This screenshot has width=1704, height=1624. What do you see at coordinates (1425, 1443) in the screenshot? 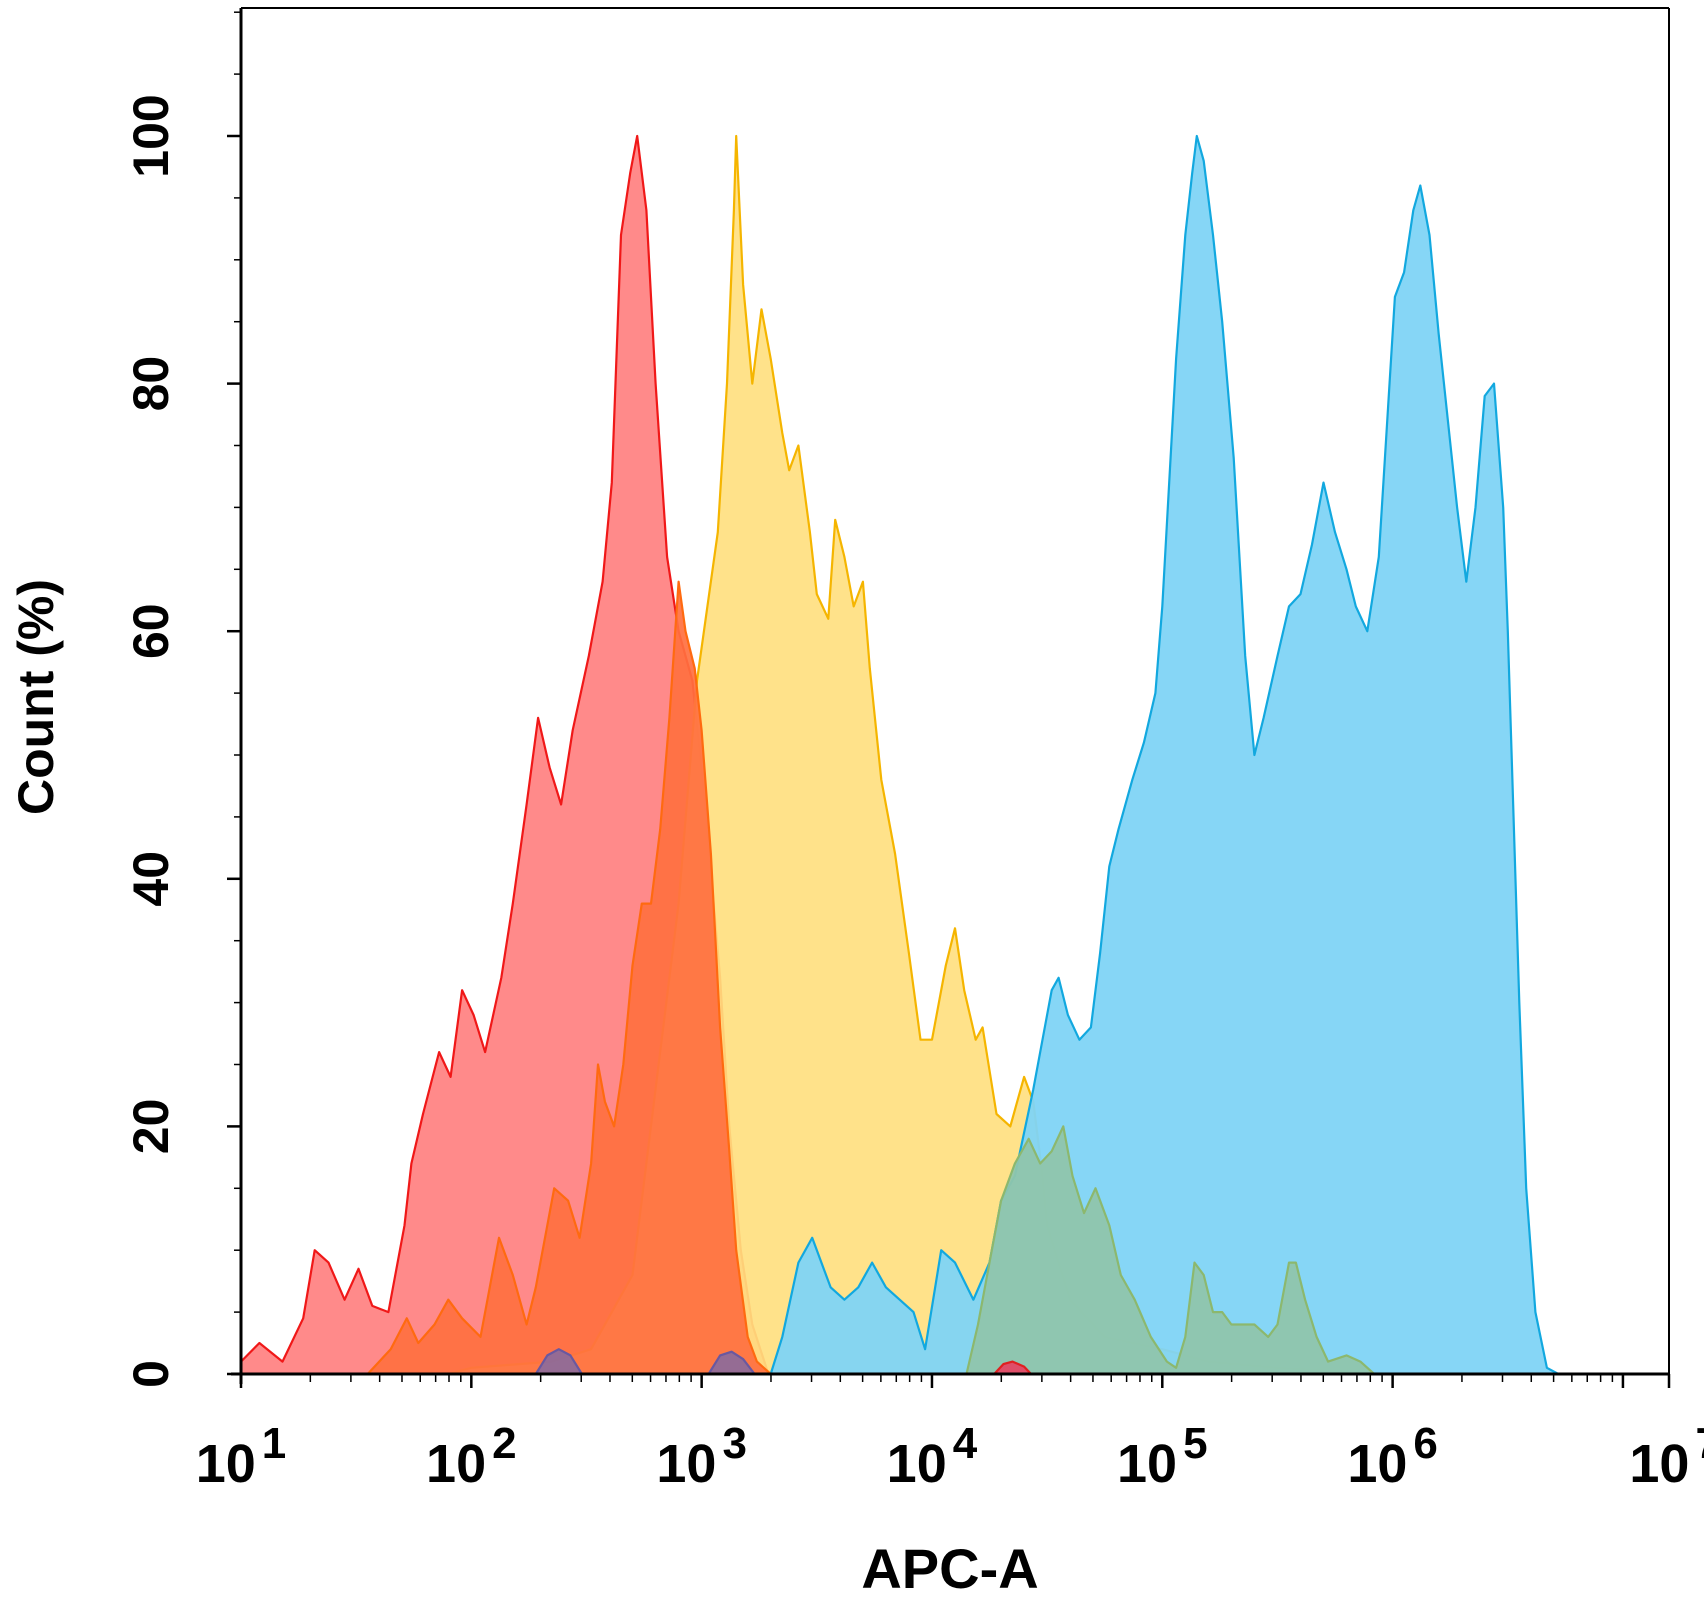
I see `x-tick-exponent: 6` at bounding box center [1425, 1443].